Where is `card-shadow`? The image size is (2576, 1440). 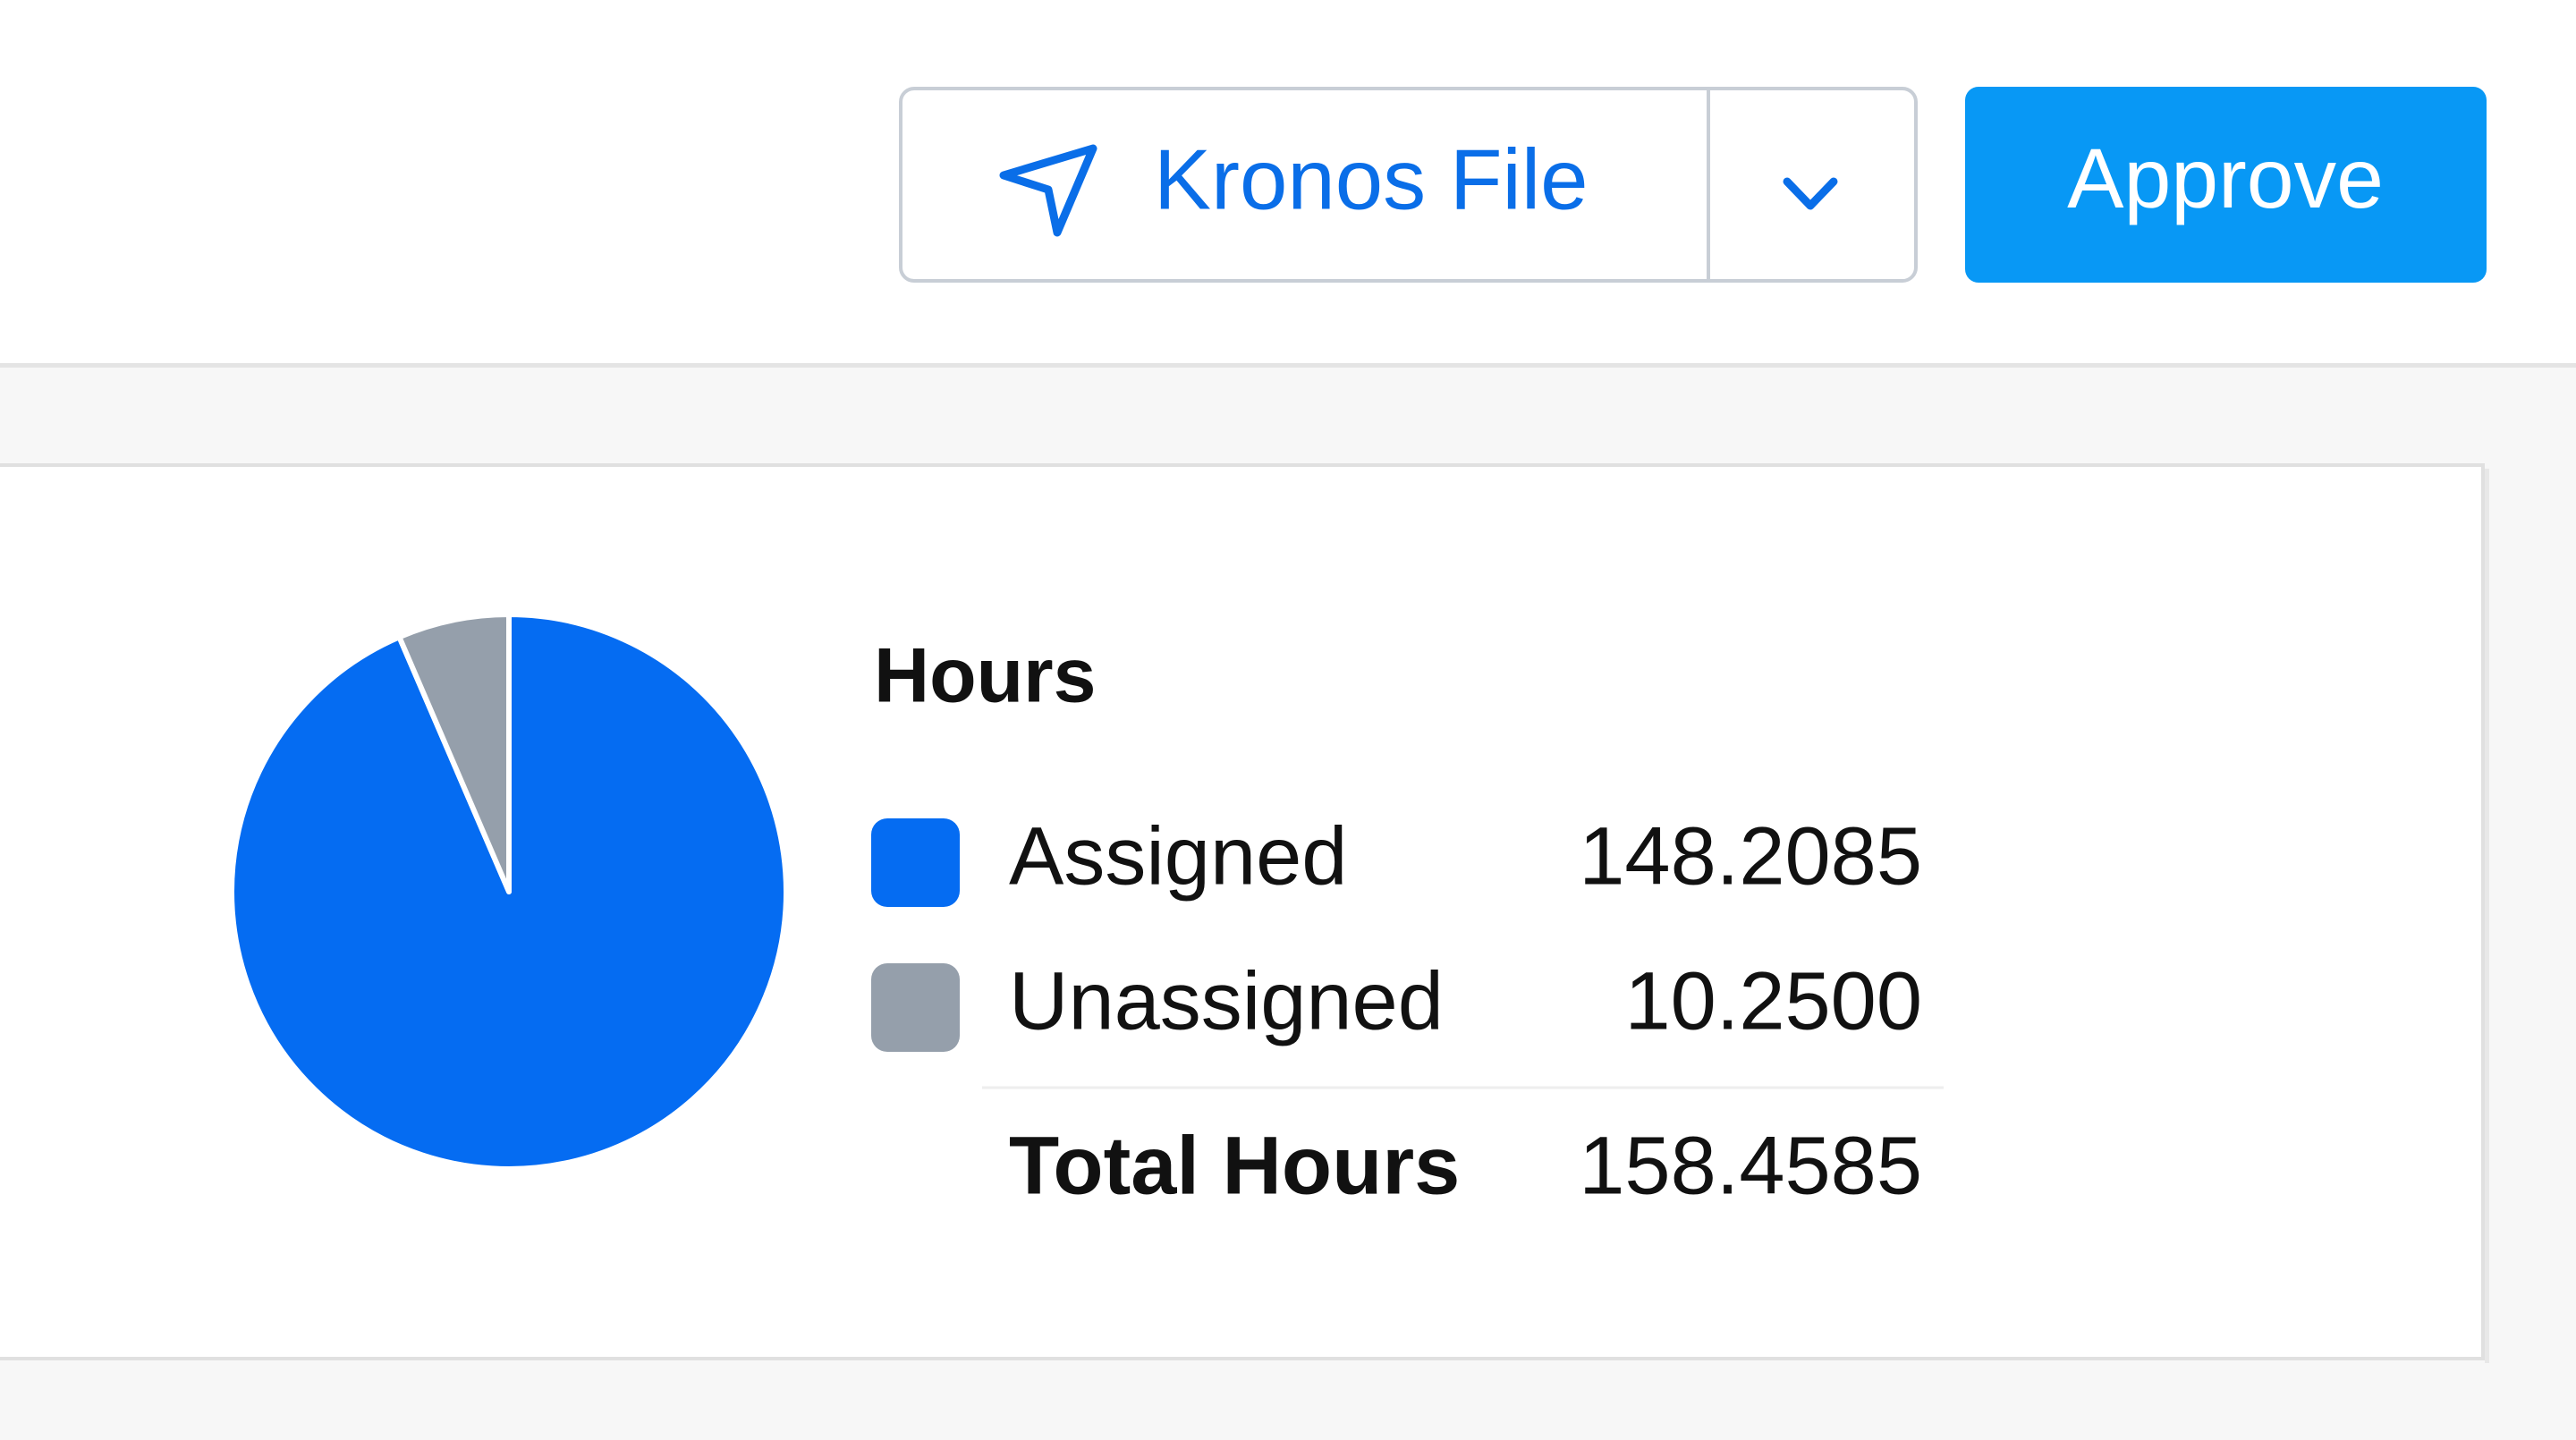
card-shadow is located at coordinates (2487, 916).